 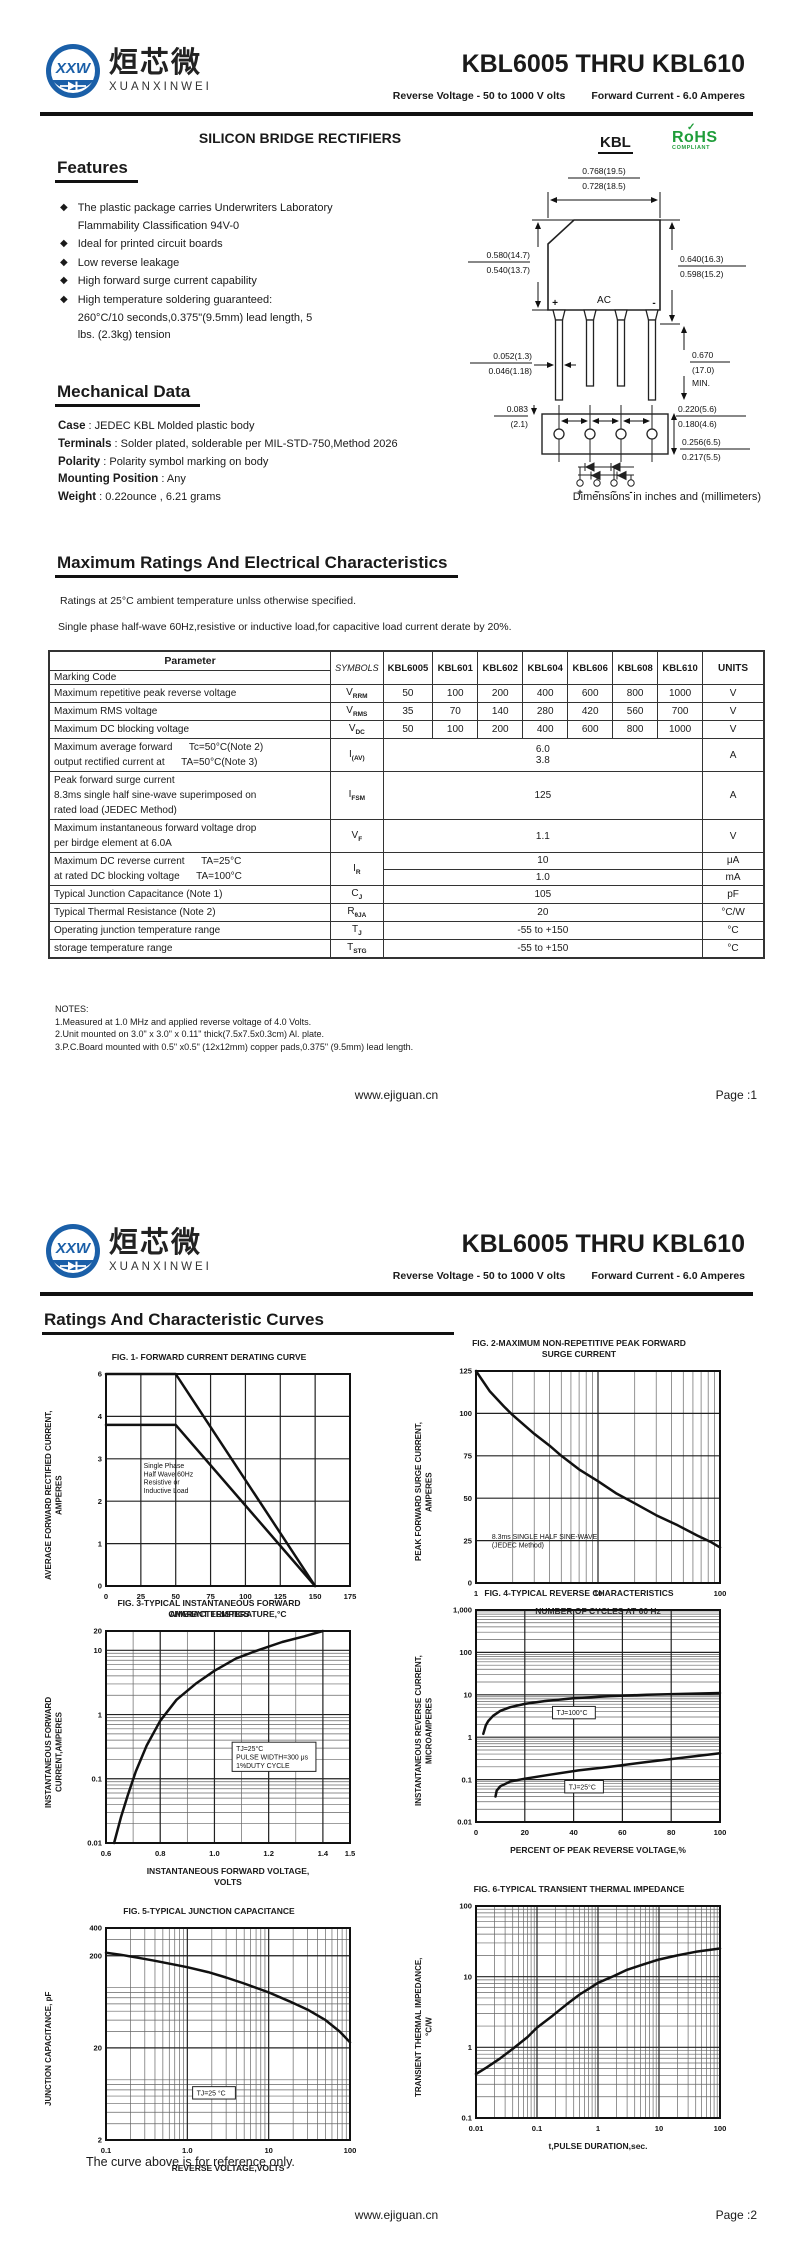 I want to click on terminal-ac2: ~, so click(x=613, y=492).